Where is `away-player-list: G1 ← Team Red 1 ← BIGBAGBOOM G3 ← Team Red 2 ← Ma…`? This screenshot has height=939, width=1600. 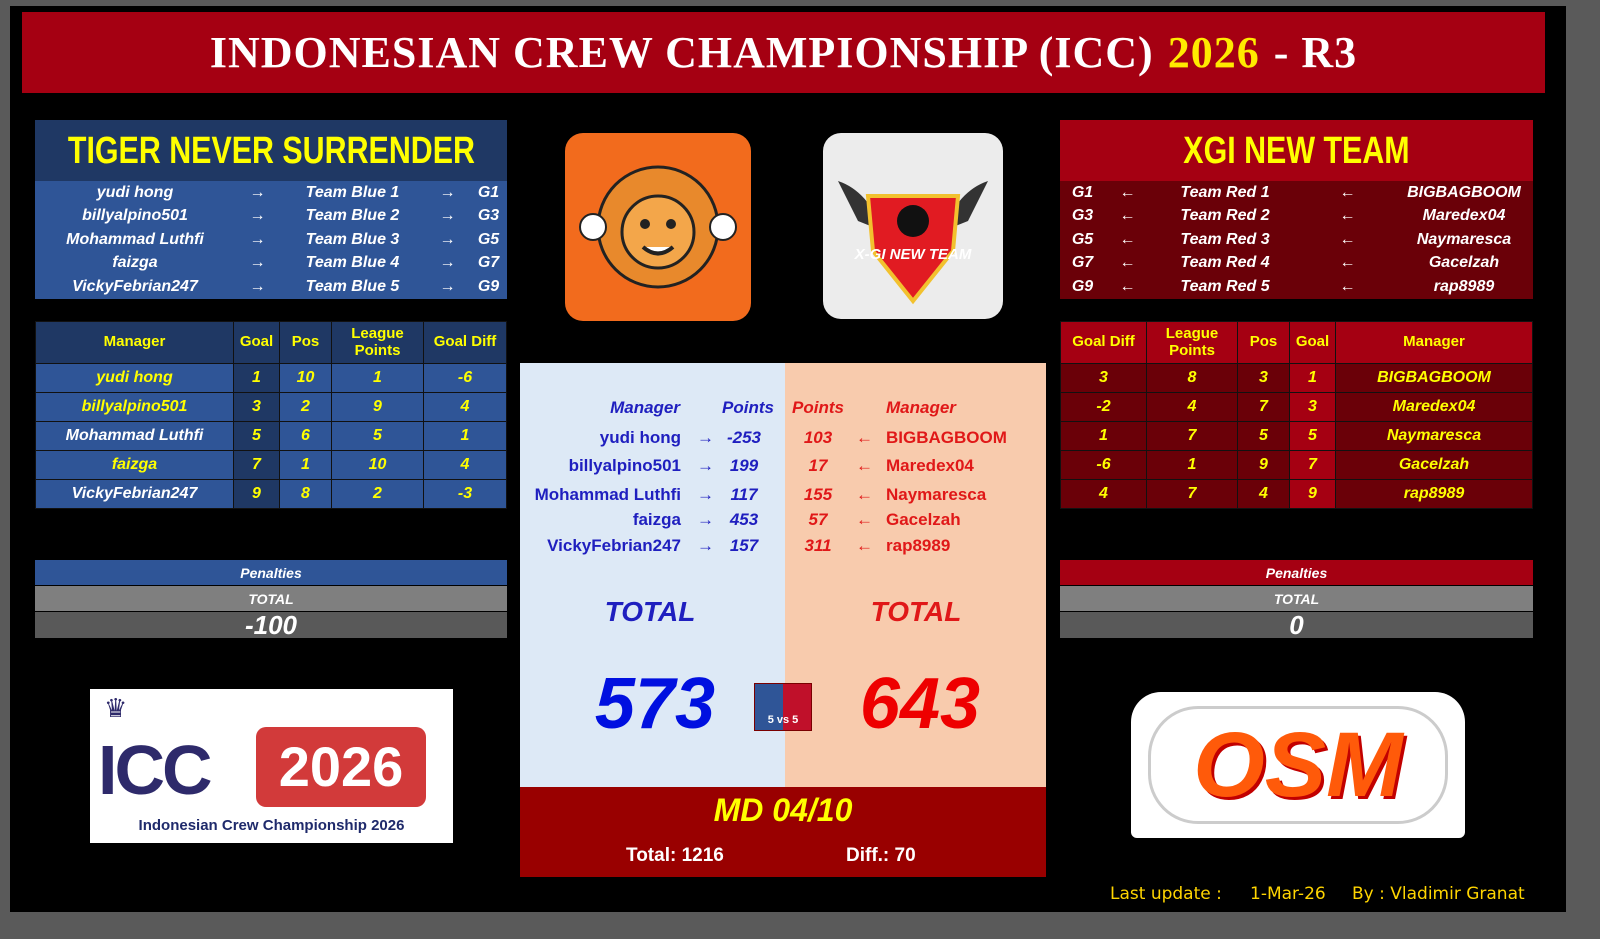 away-player-list: G1 ← Team Red 1 ← BIGBAGBOOM G3 ← Team Red 2 ← Ma… is located at coordinates (1296, 240).